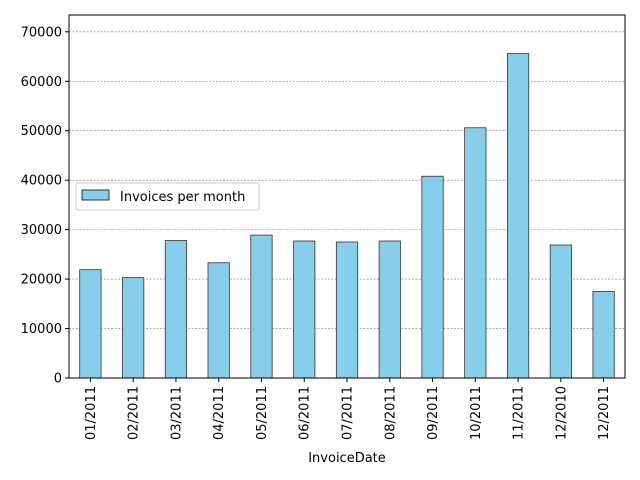  I want to click on x-tick-label: 07/2011, so click(348, 413).